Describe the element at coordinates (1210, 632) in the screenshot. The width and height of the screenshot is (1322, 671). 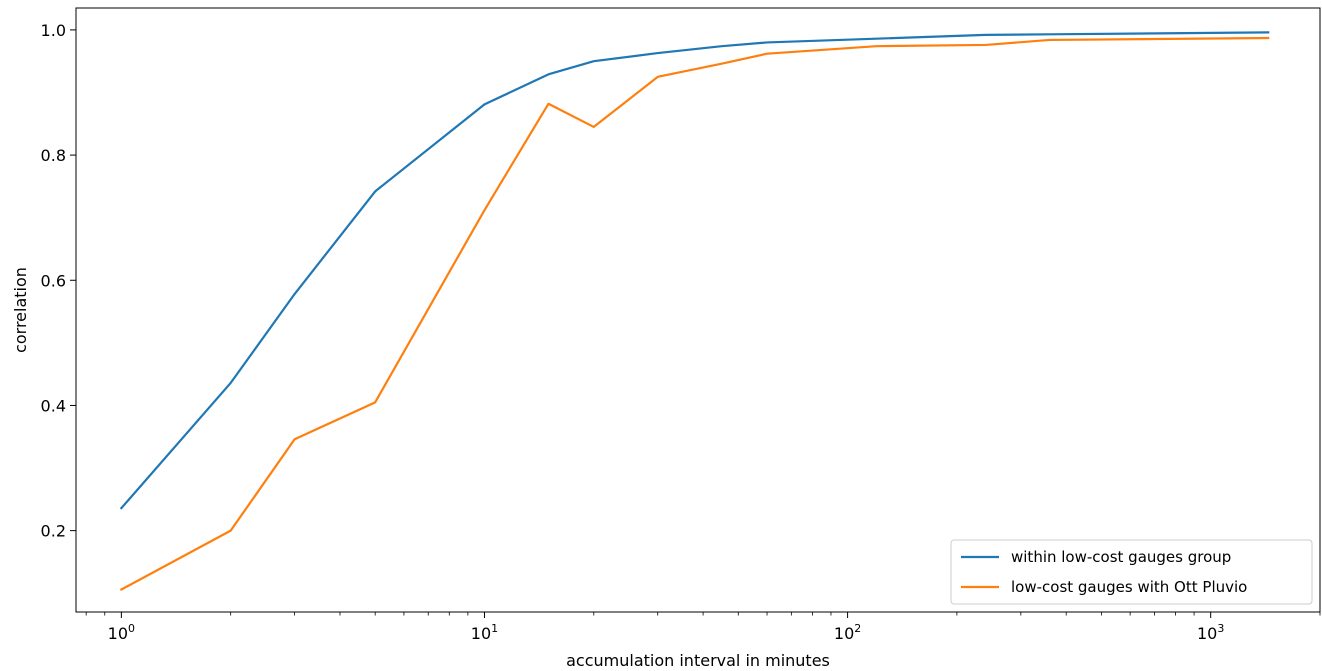
I see `x-tick-label: 10³` at that location.